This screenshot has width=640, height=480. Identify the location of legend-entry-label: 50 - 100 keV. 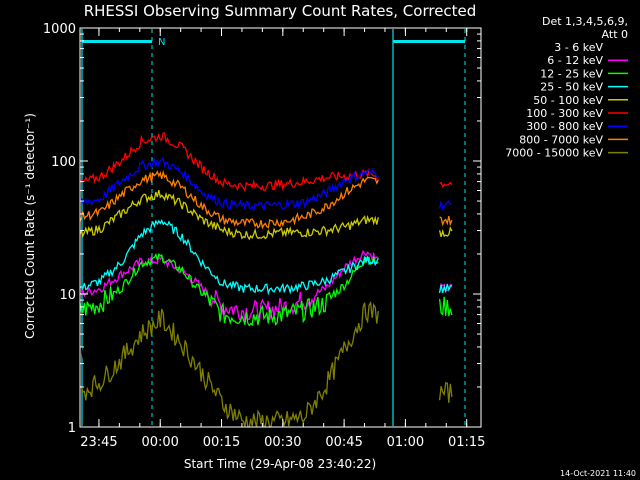
(568, 100).